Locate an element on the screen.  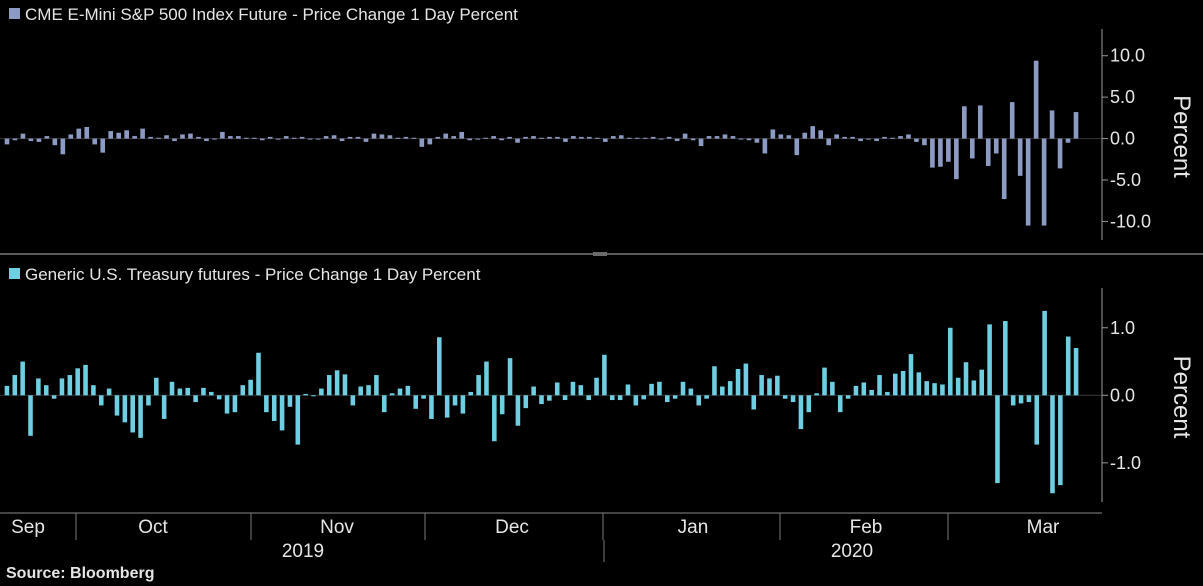
source-note: Source: Bloomberg is located at coordinates (80, 573).